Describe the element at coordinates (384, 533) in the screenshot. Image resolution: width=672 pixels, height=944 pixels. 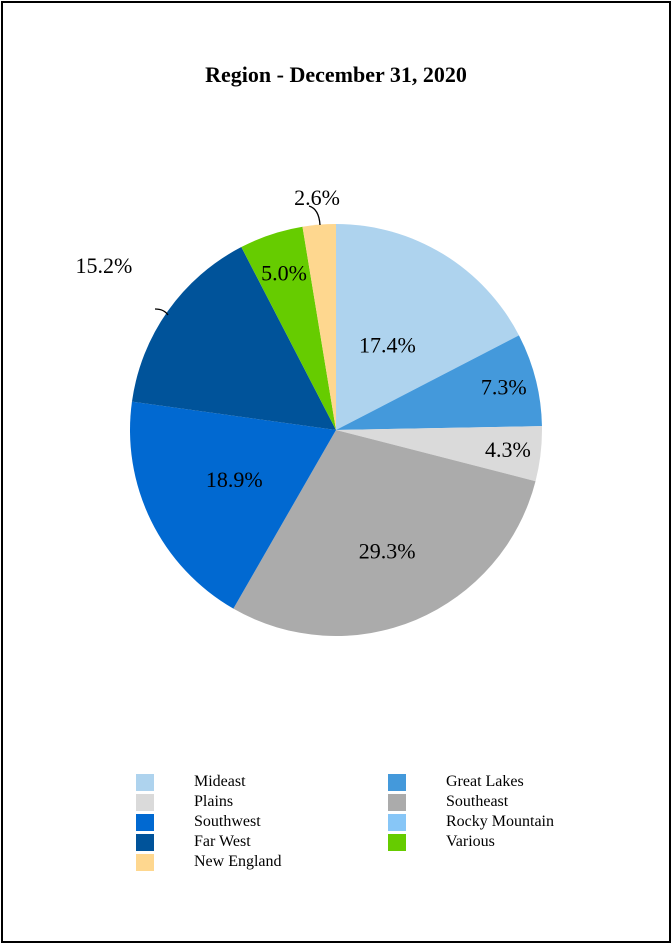
I see `pie-slice-southeast` at that location.